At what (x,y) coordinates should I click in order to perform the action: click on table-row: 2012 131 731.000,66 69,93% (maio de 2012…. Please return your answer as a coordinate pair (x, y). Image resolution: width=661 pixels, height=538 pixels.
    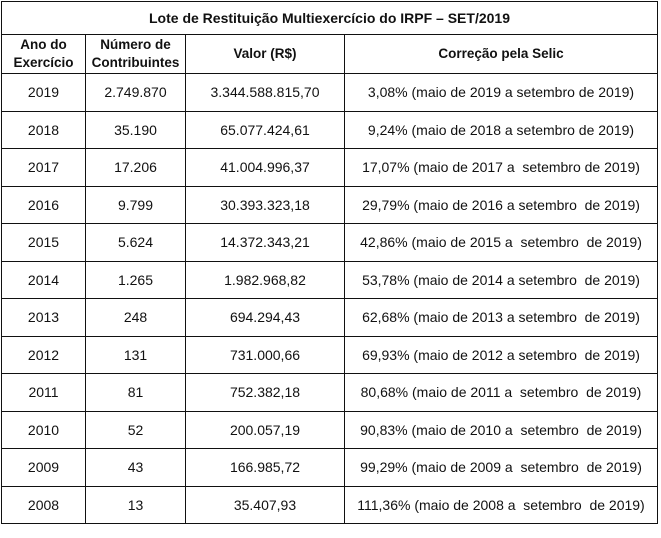
    Looking at the image, I should click on (329, 354).